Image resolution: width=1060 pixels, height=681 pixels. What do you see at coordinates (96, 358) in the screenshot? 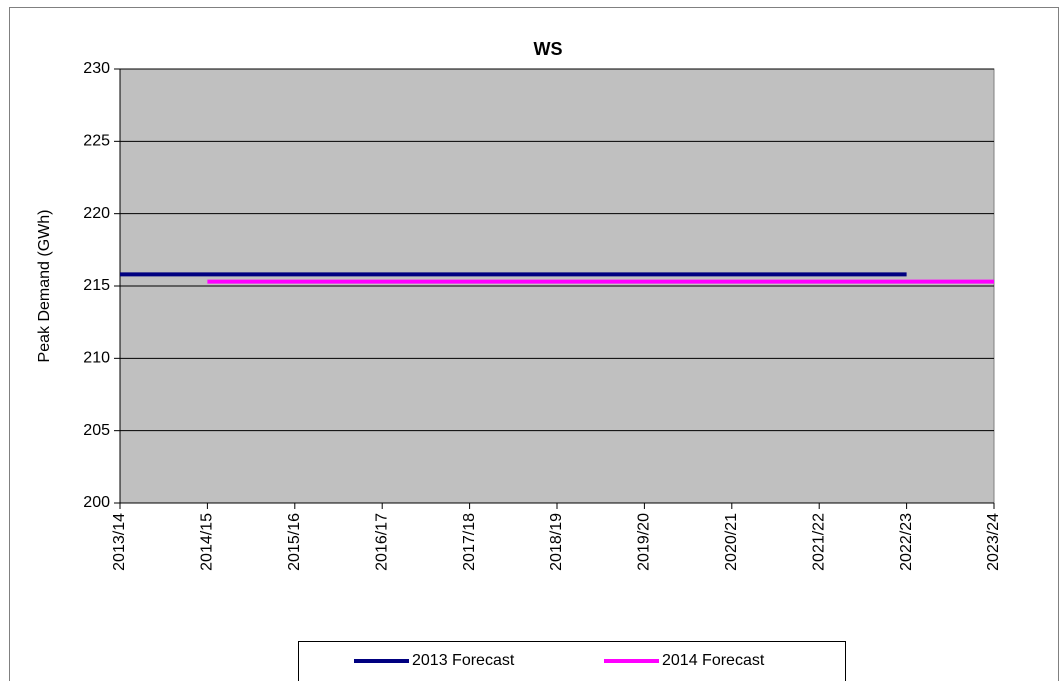
I see `y-tick-label: 210` at bounding box center [96, 358].